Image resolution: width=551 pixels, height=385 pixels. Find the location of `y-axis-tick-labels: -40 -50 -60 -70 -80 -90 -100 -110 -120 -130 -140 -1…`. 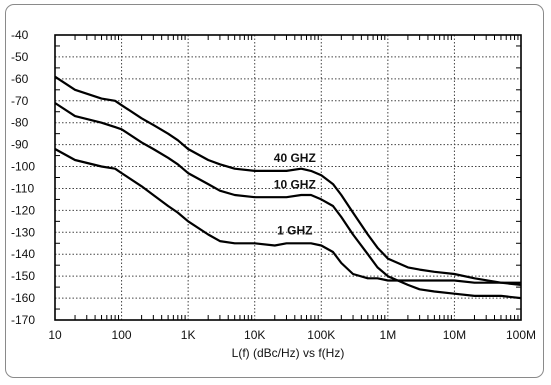

y-axis-tick-labels: -40 -50 -60 -70 -80 -90 -100 -110 -120 -130 -140 -1… is located at coordinates (23, 177).